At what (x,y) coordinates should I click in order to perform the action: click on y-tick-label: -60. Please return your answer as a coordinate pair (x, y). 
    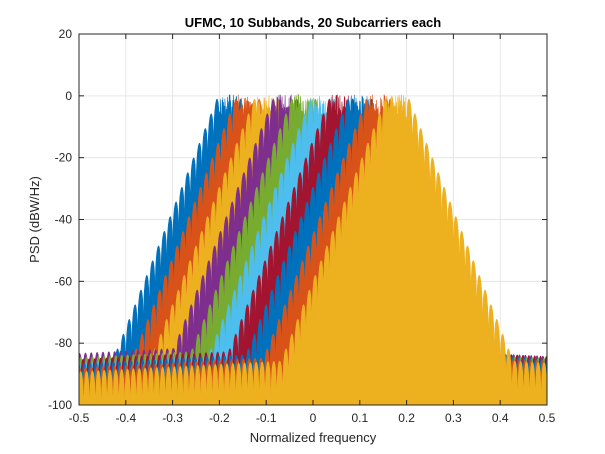
    Looking at the image, I should click on (64, 281).